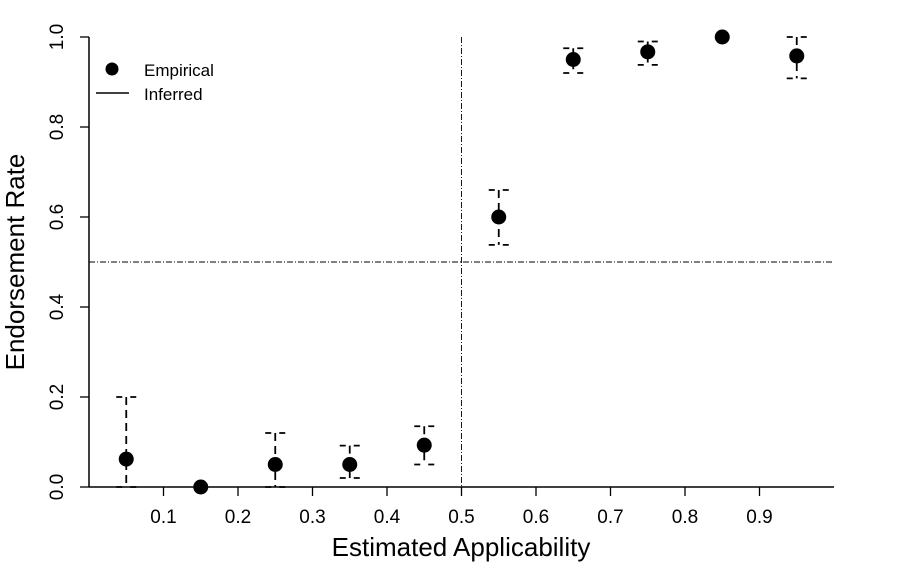 Image resolution: width=902 pixels, height=573 pixels. Describe the element at coordinates (387, 517) in the screenshot. I see `x-tick-label: 0.4` at that location.